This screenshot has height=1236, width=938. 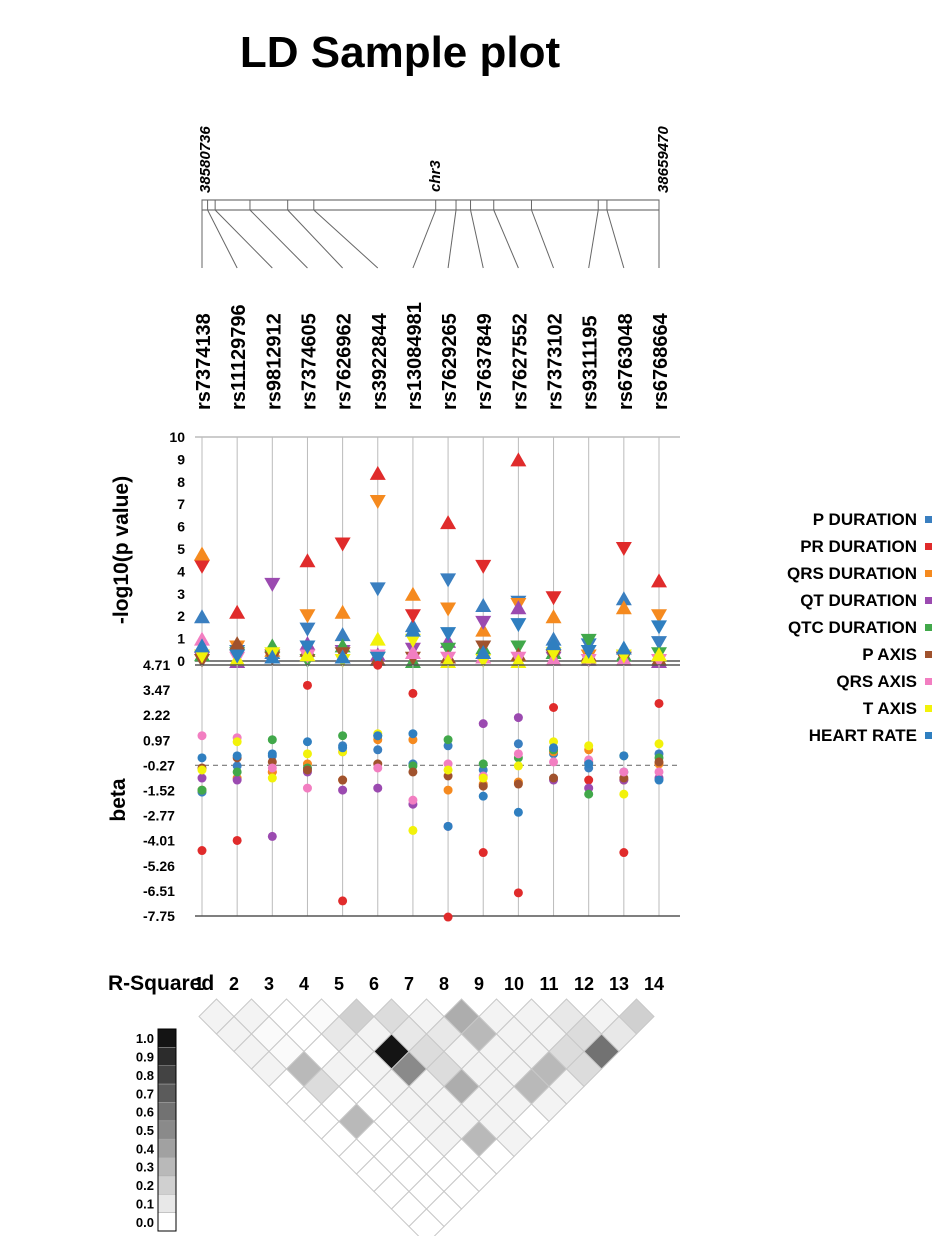 I want to click on pvalue-tick-label: 1, so click(x=181, y=639).